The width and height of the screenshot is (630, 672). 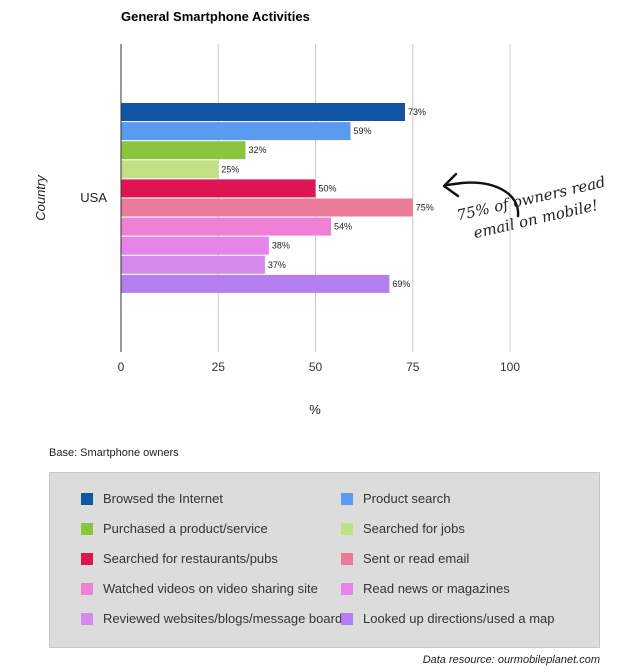 What do you see at coordinates (210, 588) in the screenshot?
I see `legend-label: Watched videos on video sharing site` at bounding box center [210, 588].